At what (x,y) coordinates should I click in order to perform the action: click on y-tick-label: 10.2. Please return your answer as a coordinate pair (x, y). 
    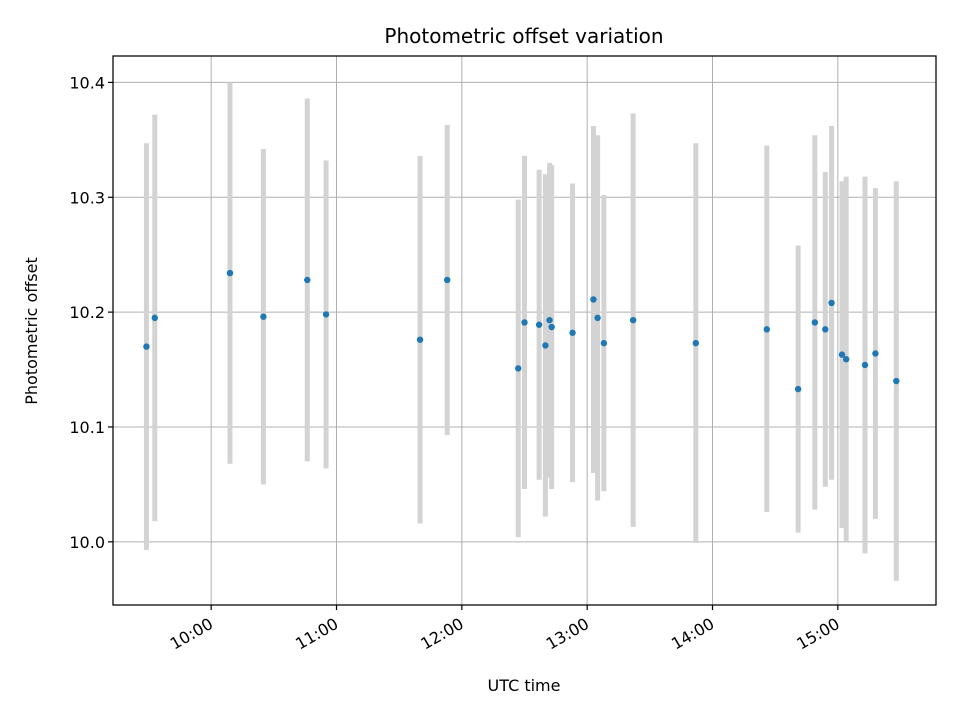
    Looking at the image, I should click on (87, 312).